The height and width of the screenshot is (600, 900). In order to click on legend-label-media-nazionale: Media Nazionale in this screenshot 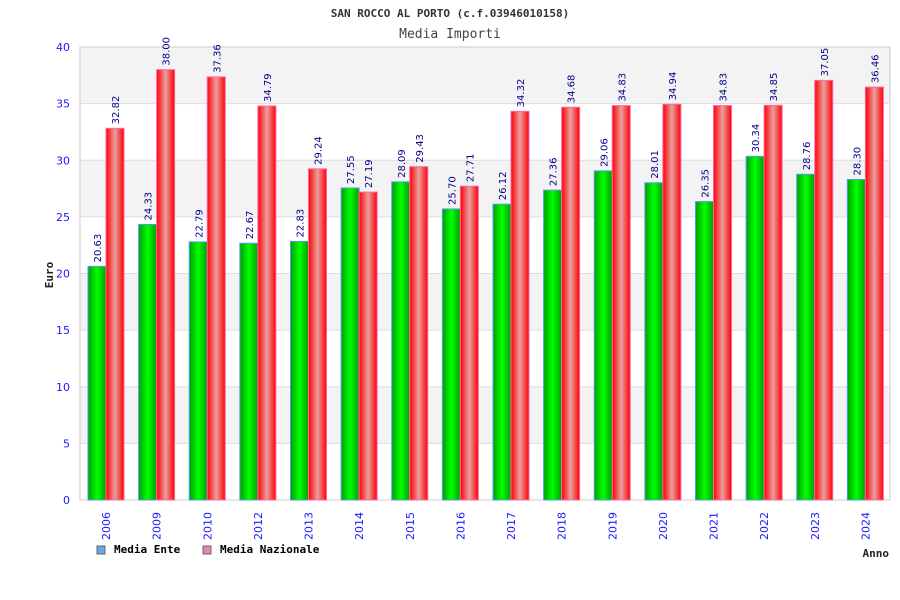, I will do `click(270, 549)`.